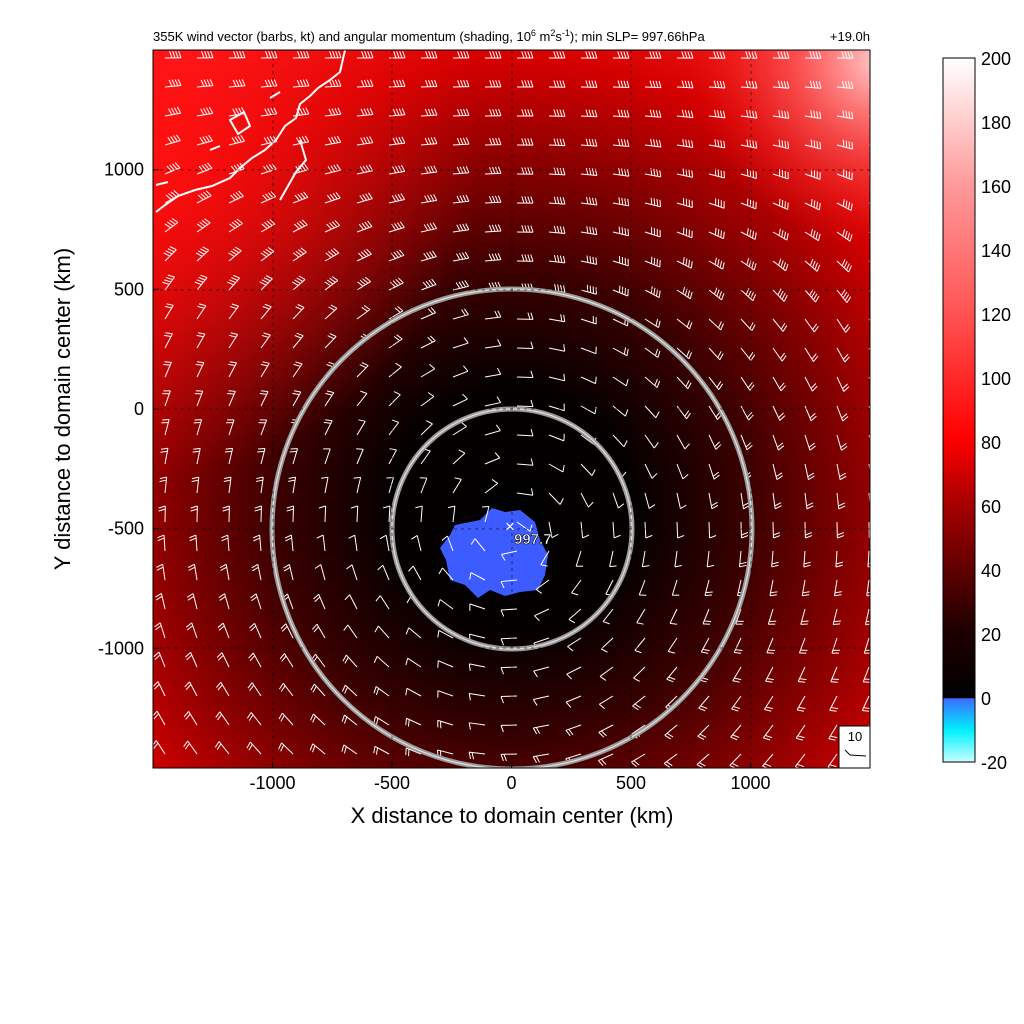 This screenshot has height=1024, width=1024. What do you see at coordinates (139, 409) in the screenshot?
I see `y-tick-label: 0` at bounding box center [139, 409].